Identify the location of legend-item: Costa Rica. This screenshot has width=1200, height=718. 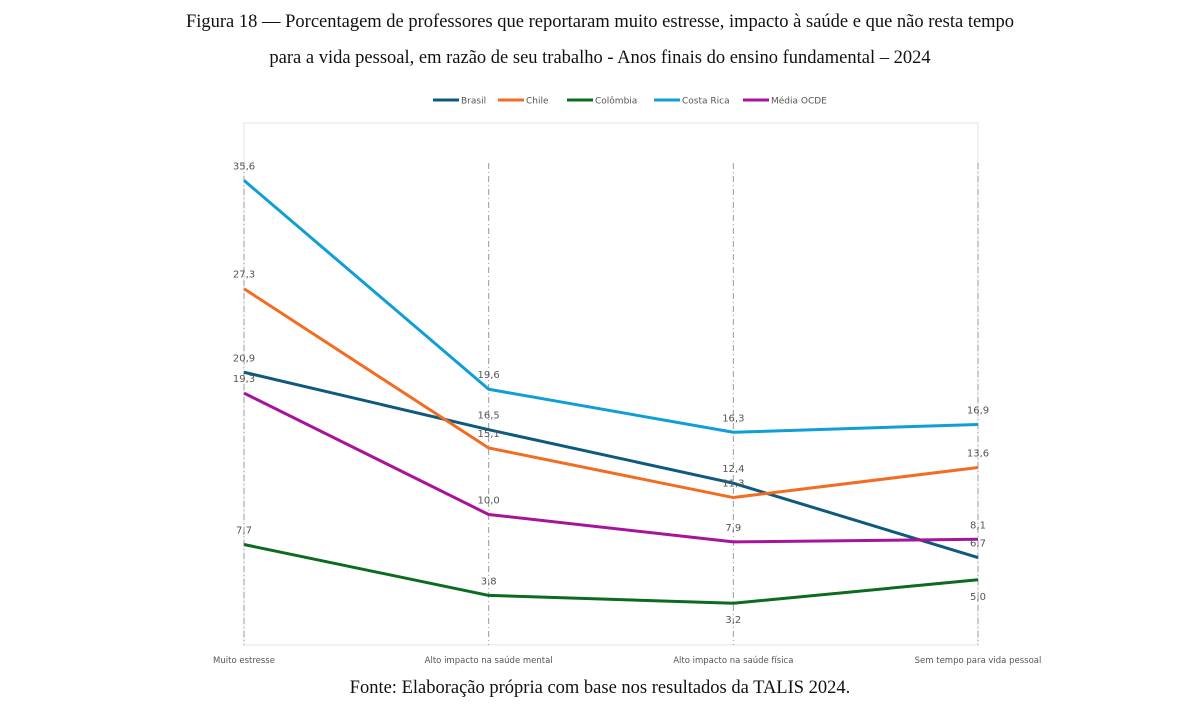
(692, 102).